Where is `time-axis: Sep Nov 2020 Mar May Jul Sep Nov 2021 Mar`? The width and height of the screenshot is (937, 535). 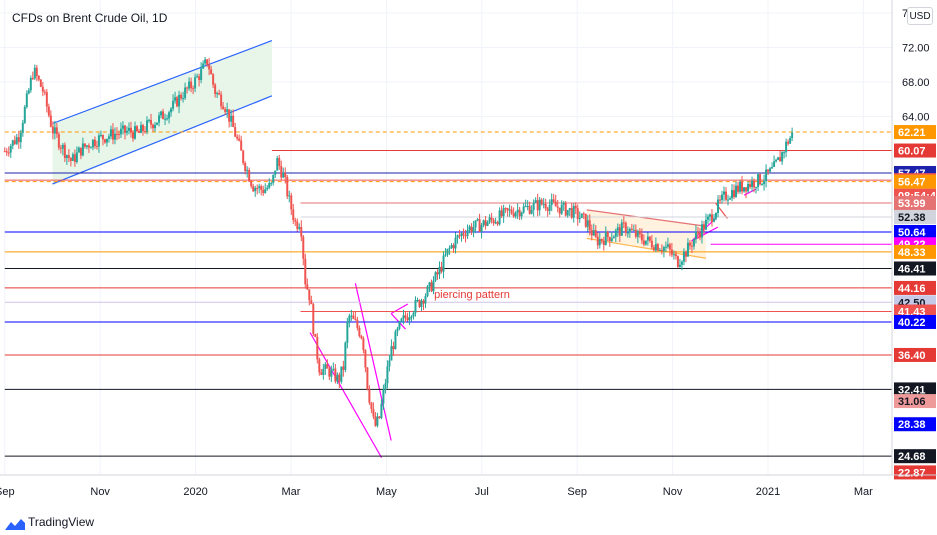 time-axis: Sep Nov 2020 Mar May Jul Sep Nov 2021 Mar is located at coordinates (468, 486).